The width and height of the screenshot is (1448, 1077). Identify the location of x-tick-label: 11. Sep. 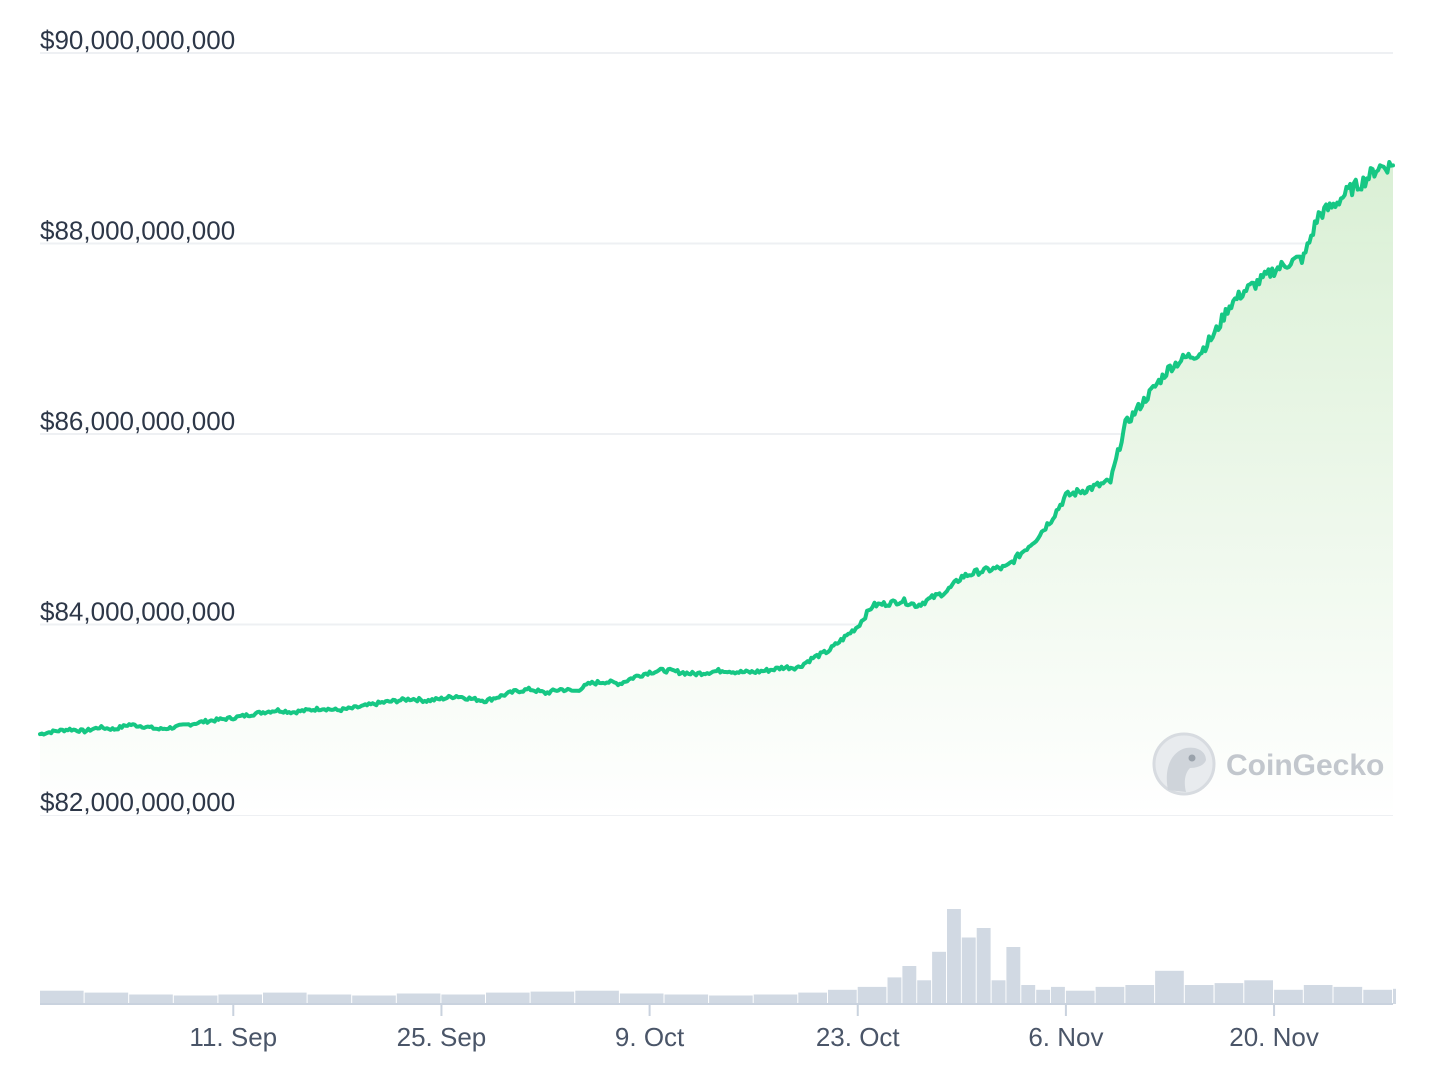
(233, 1037).